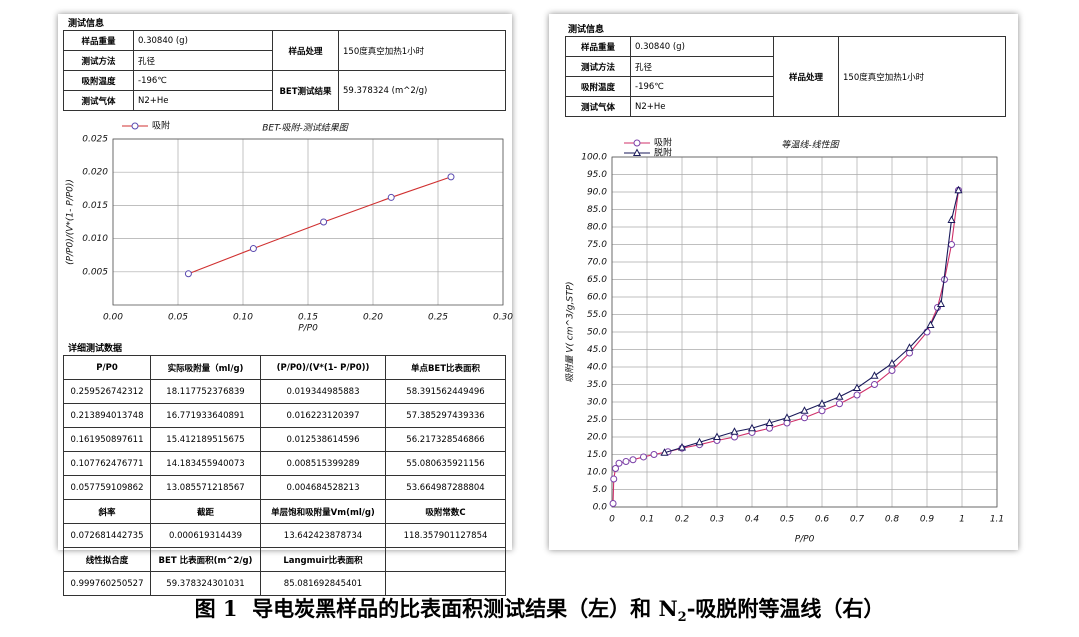 The height and width of the screenshot is (637, 1079). What do you see at coordinates (205, 583) in the screenshot?
I see `table-cell: 59.378324301031` at bounding box center [205, 583].